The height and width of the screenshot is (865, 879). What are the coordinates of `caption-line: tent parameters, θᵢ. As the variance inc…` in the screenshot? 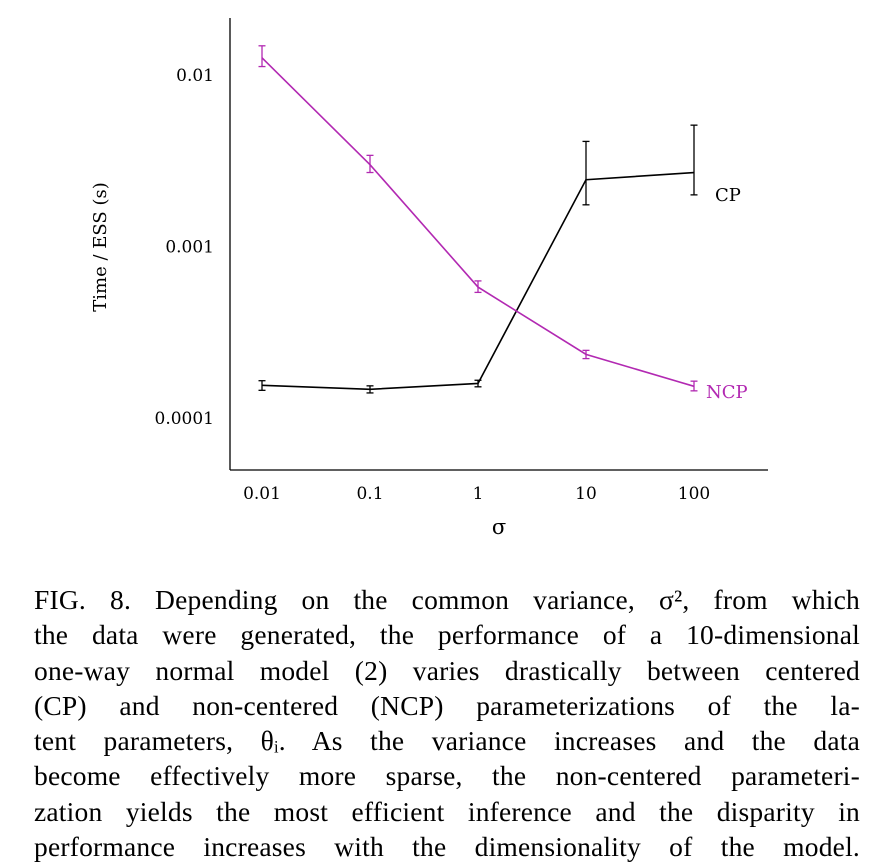 It's located at (447, 741).